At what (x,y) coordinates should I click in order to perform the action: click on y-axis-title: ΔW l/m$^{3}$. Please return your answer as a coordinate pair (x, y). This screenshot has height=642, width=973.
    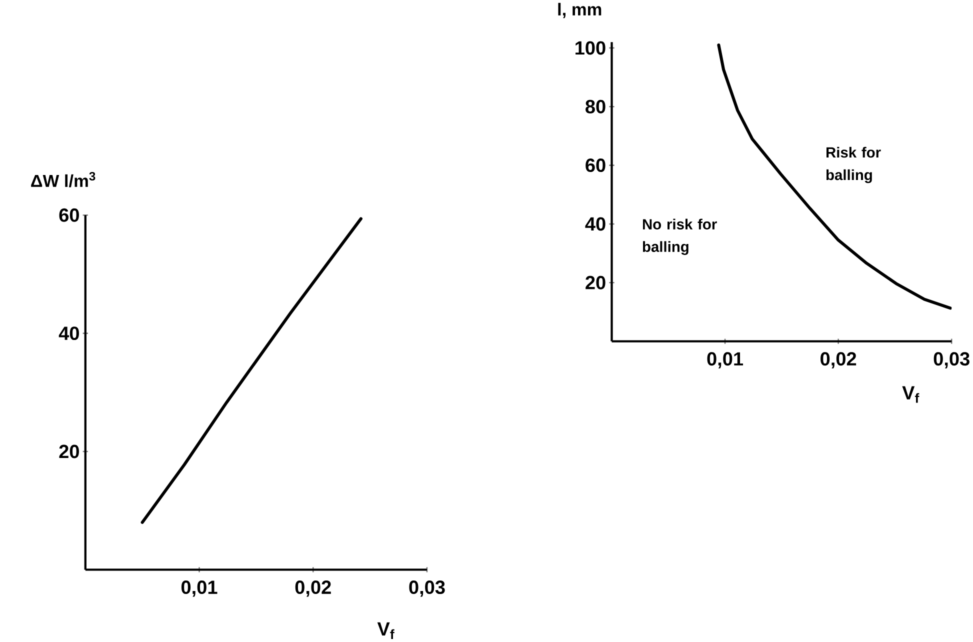
    Looking at the image, I should click on (63, 180).